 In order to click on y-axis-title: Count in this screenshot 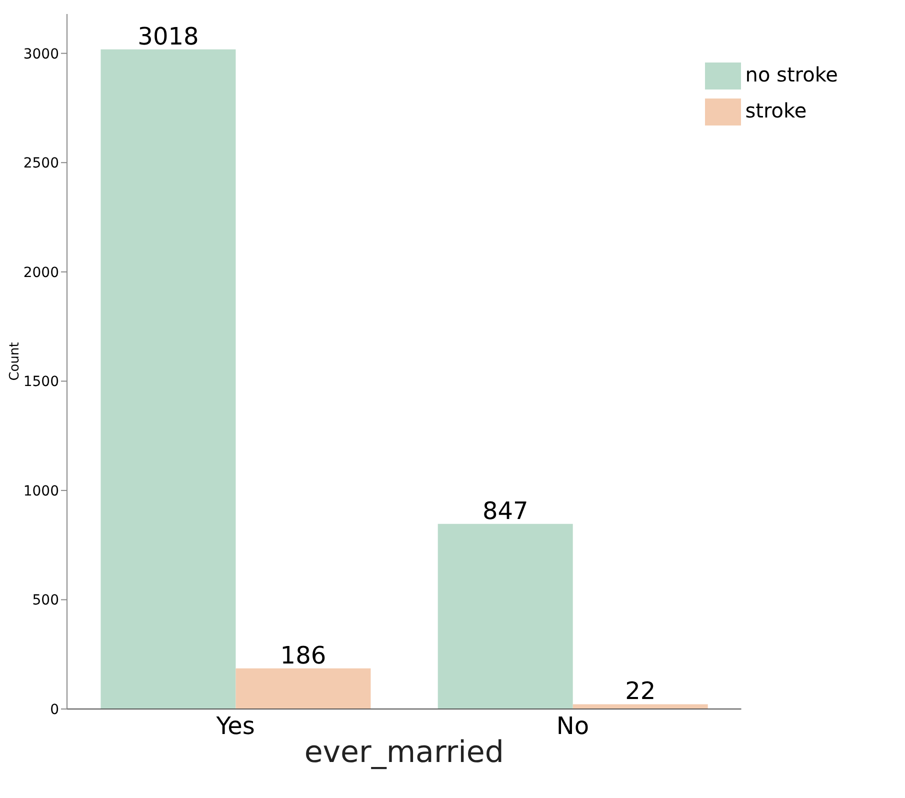, I will do `click(15, 361)`.